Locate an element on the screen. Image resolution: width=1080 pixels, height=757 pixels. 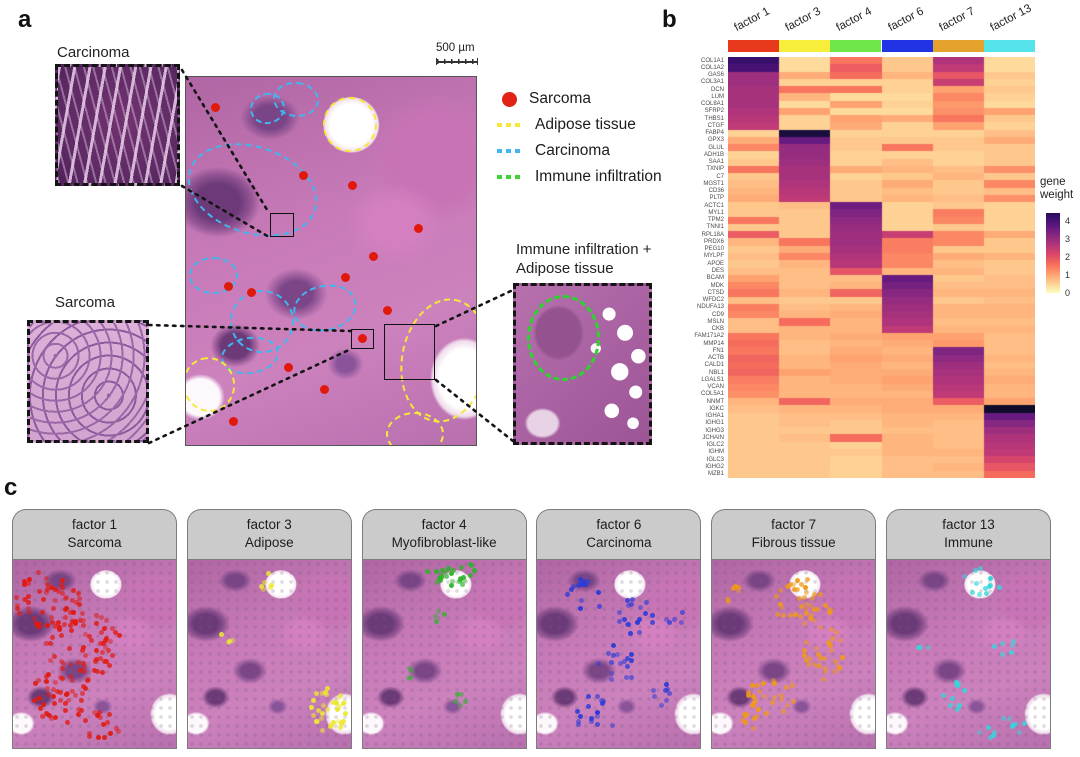
zoom-source-rect is located at coordinates (362, 338).